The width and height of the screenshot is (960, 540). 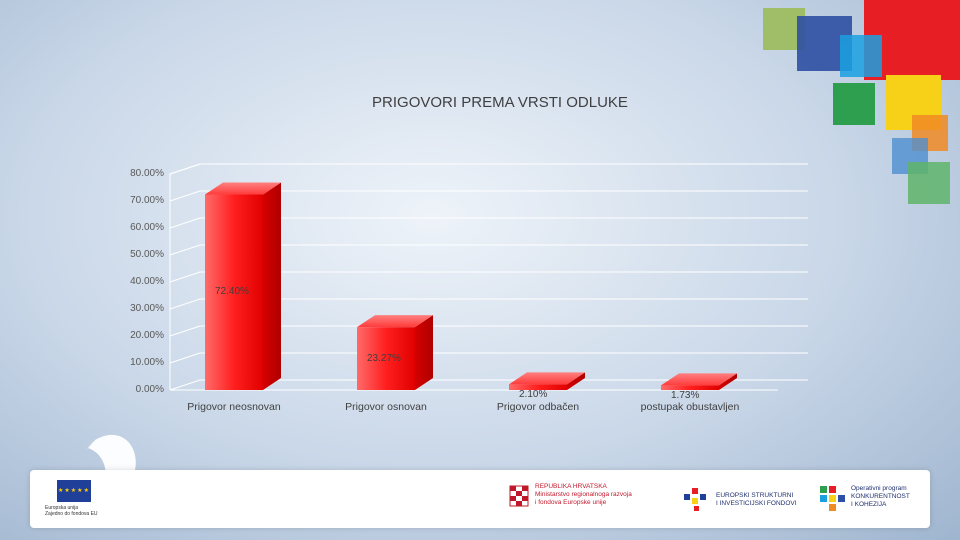 What do you see at coordinates (386, 407) in the screenshot?
I see `x-category-label: Prigovor osnovan` at bounding box center [386, 407].